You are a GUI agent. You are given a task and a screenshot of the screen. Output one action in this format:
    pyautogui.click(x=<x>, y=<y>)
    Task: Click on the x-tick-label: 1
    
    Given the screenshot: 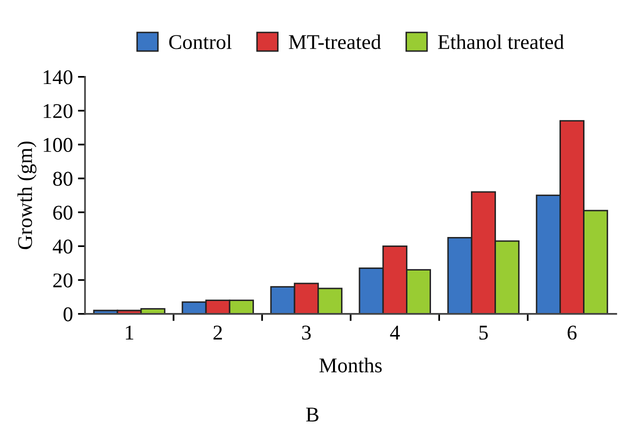 What is the action you would take?
    pyautogui.click(x=130, y=333)
    